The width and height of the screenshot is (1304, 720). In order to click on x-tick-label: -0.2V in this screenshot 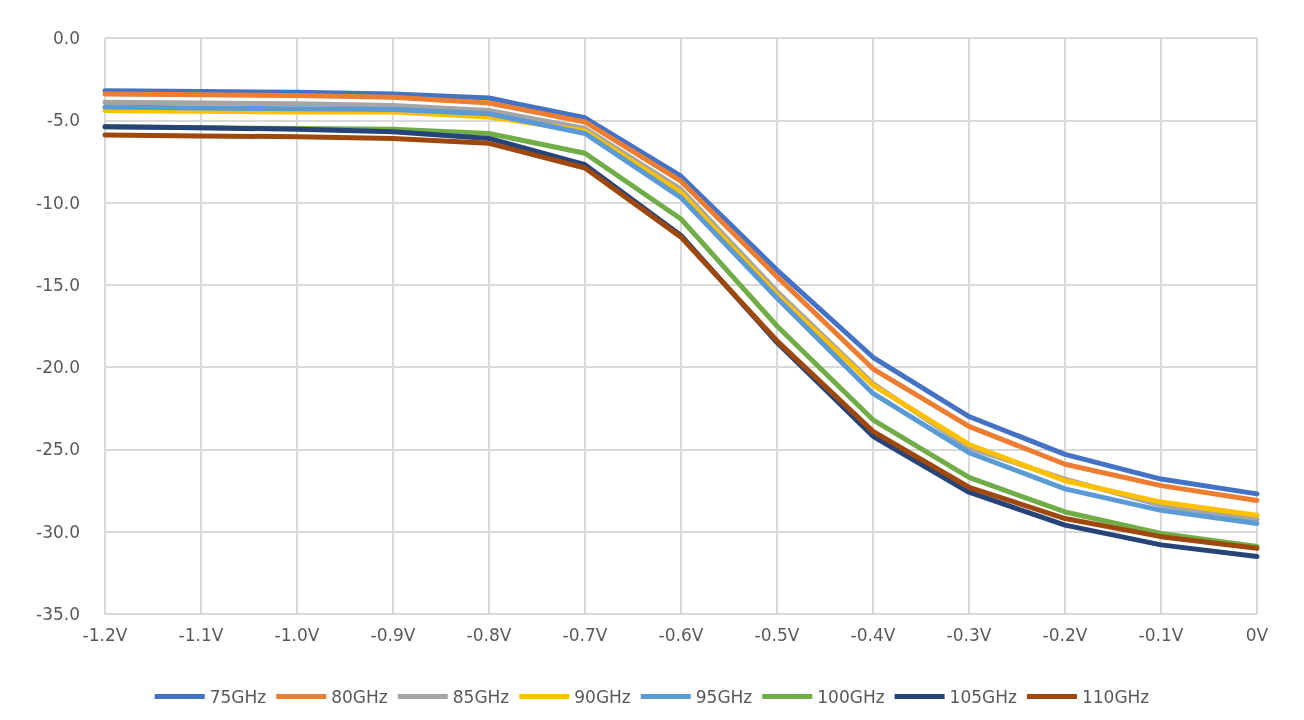, I will do `click(1065, 634)`.